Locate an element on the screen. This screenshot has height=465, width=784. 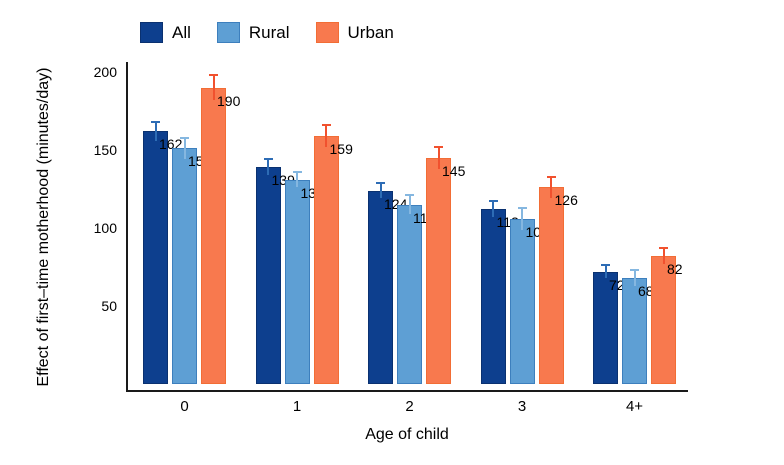
bar-value-label: 126 is located at coordinates (566, 200).